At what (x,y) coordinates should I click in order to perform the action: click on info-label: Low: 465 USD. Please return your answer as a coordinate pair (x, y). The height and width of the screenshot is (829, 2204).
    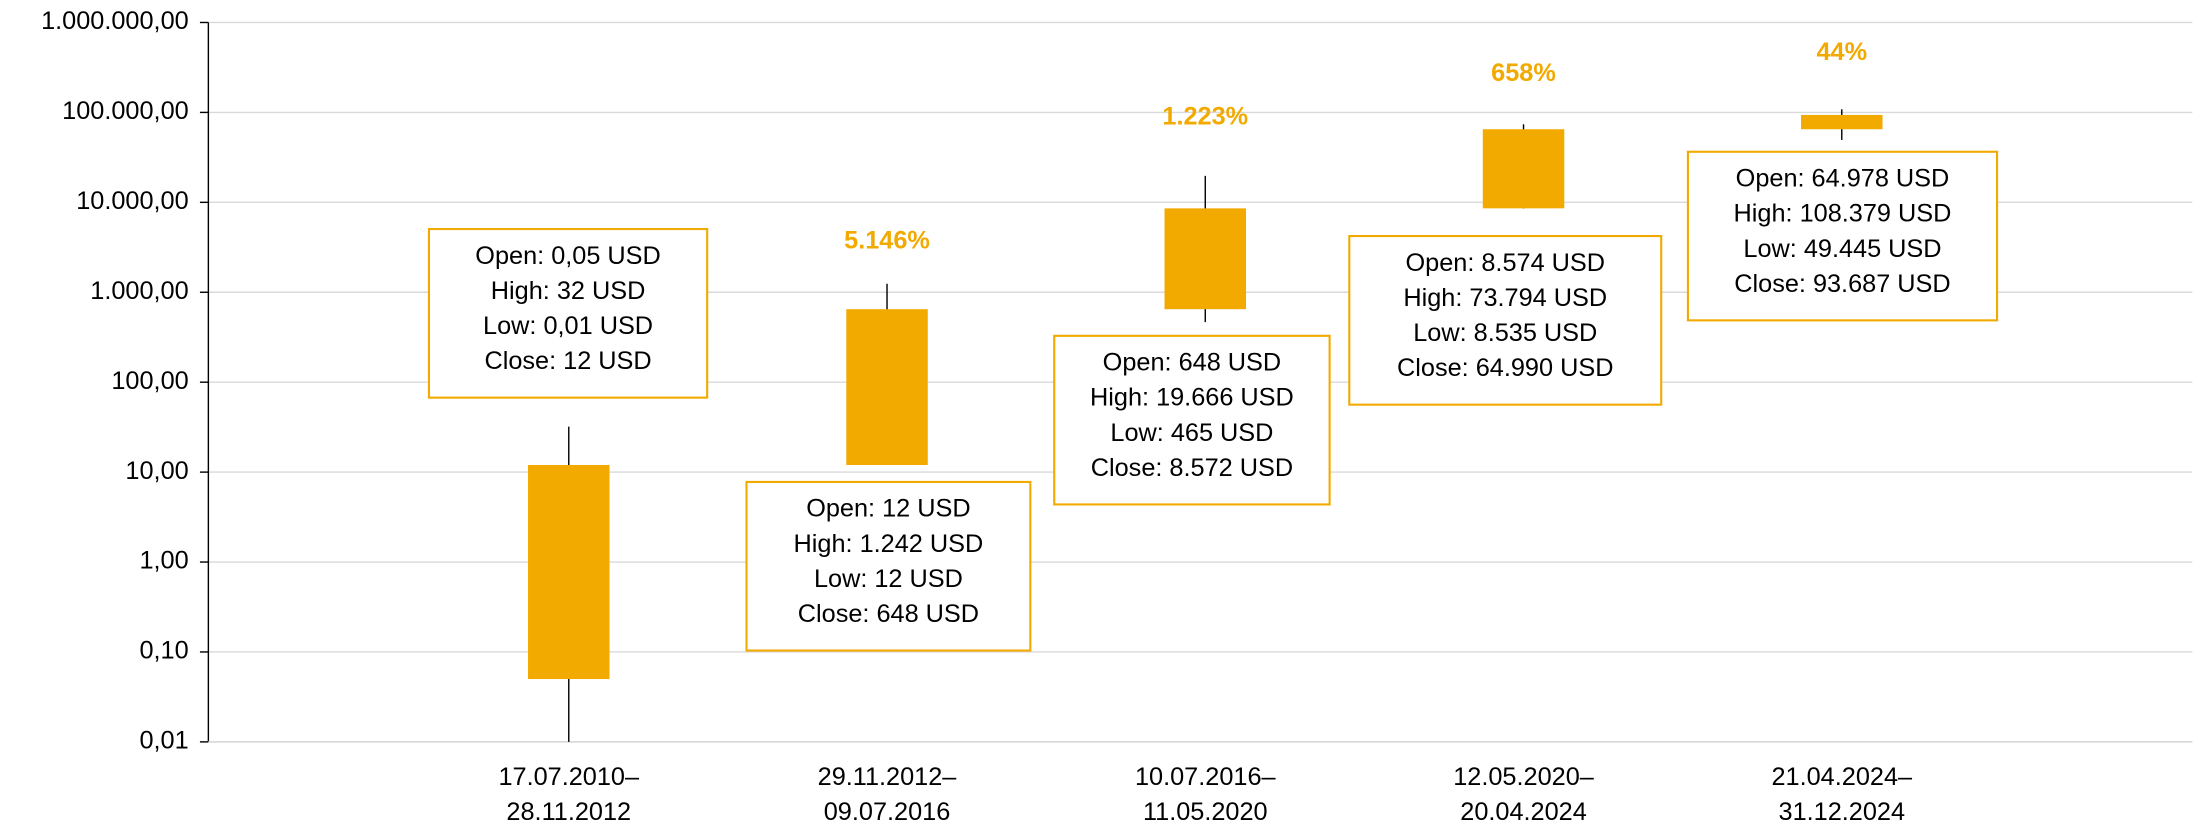
    Looking at the image, I should click on (1191, 433).